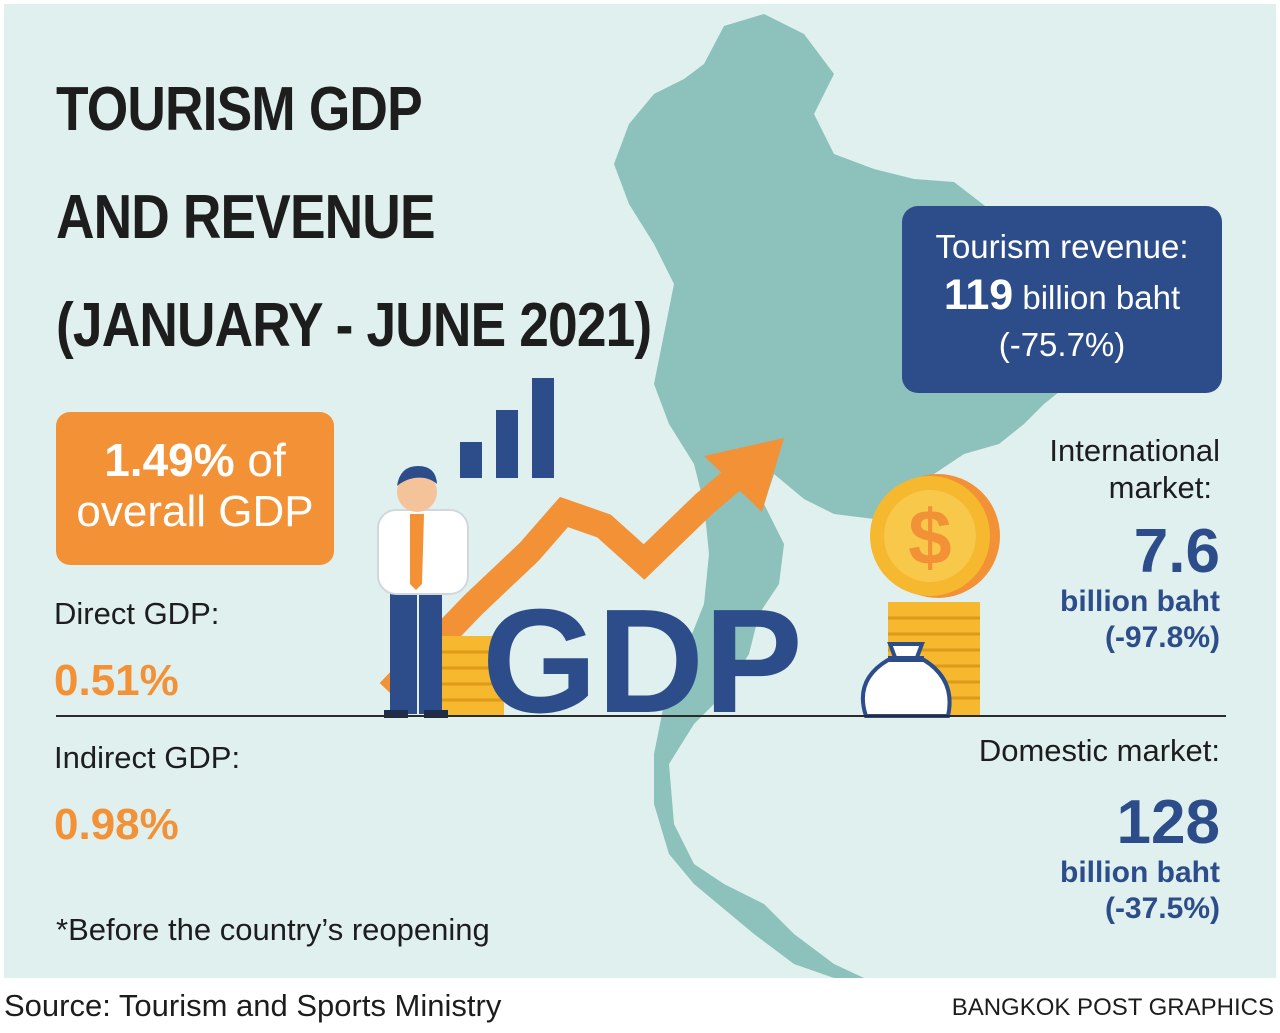 The height and width of the screenshot is (1033, 1280). What do you see at coordinates (1099, 750) in the screenshot?
I see `domestic-label: Domestic market:` at bounding box center [1099, 750].